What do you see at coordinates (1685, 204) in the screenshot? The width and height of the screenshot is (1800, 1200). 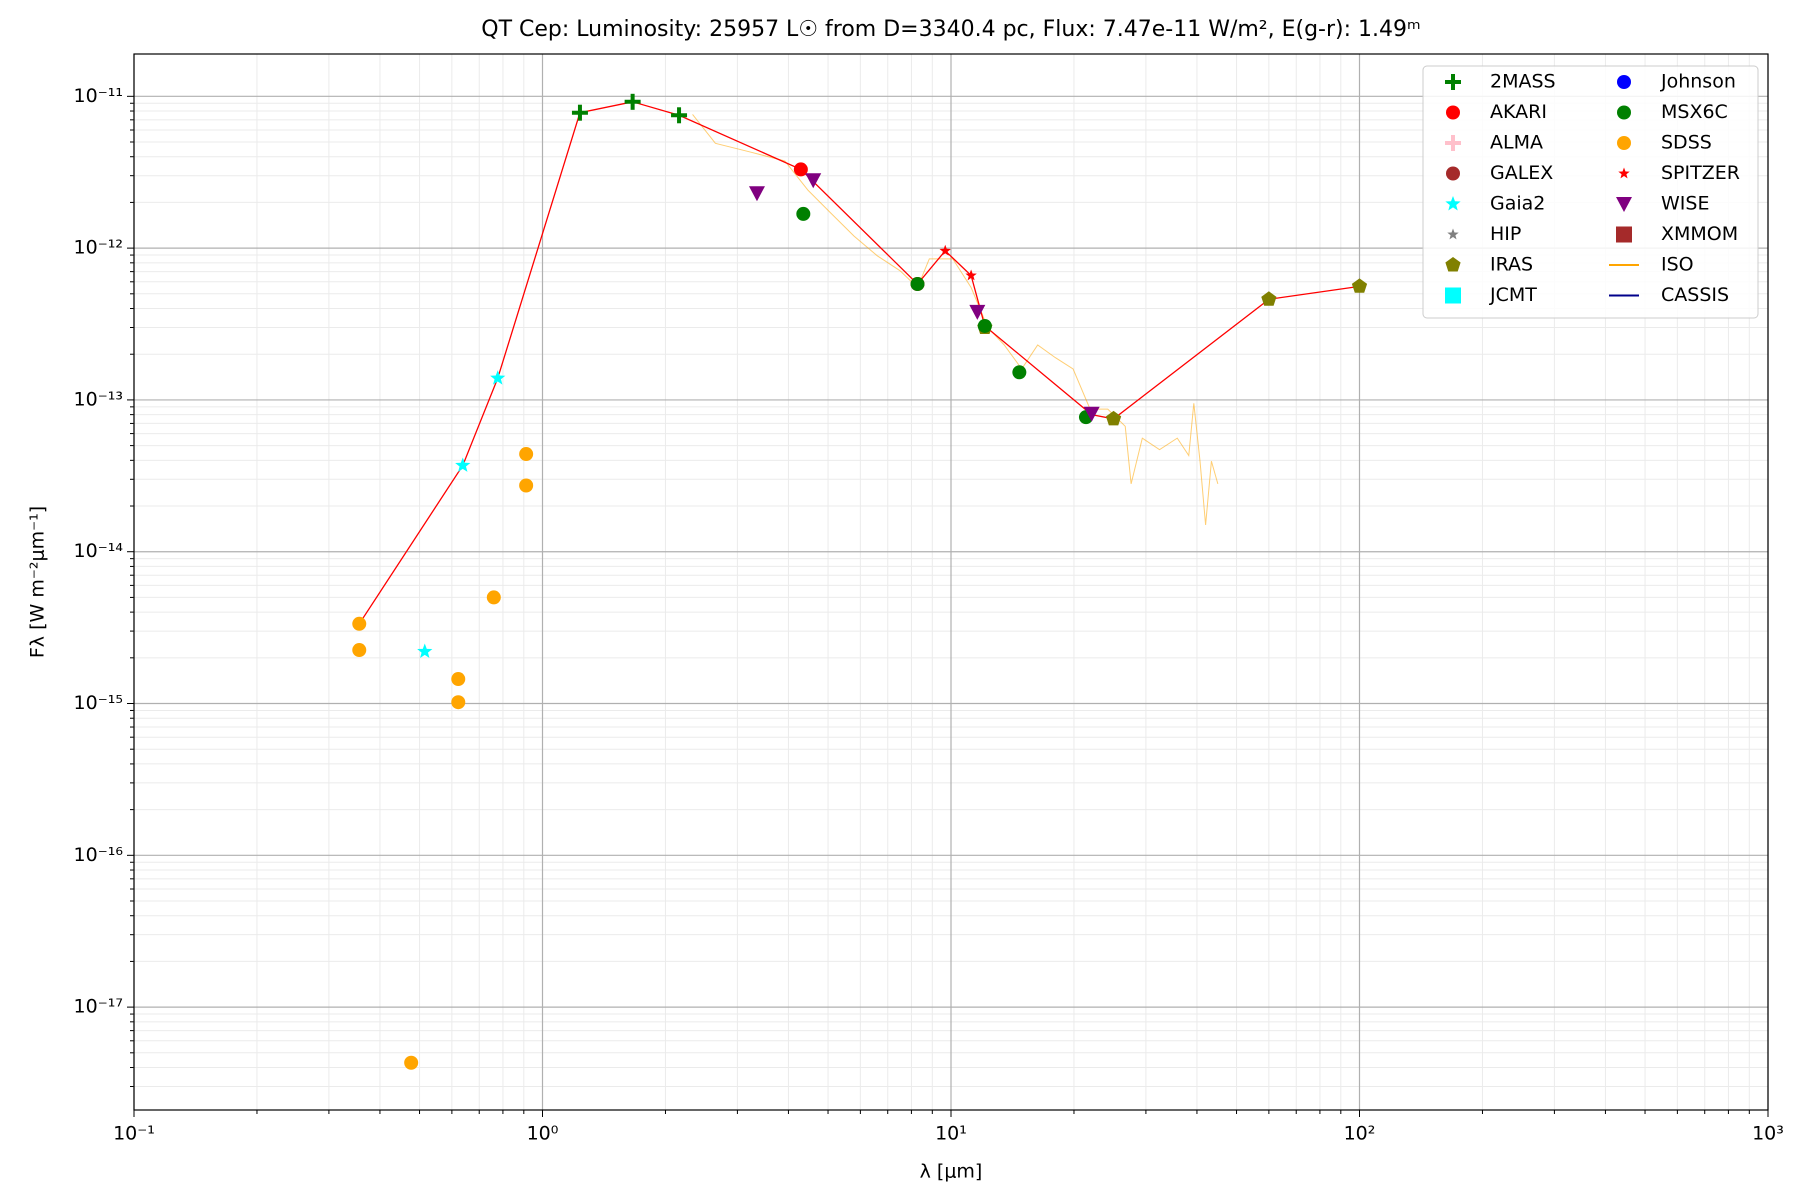 I see `legend-label: WISE` at bounding box center [1685, 204].